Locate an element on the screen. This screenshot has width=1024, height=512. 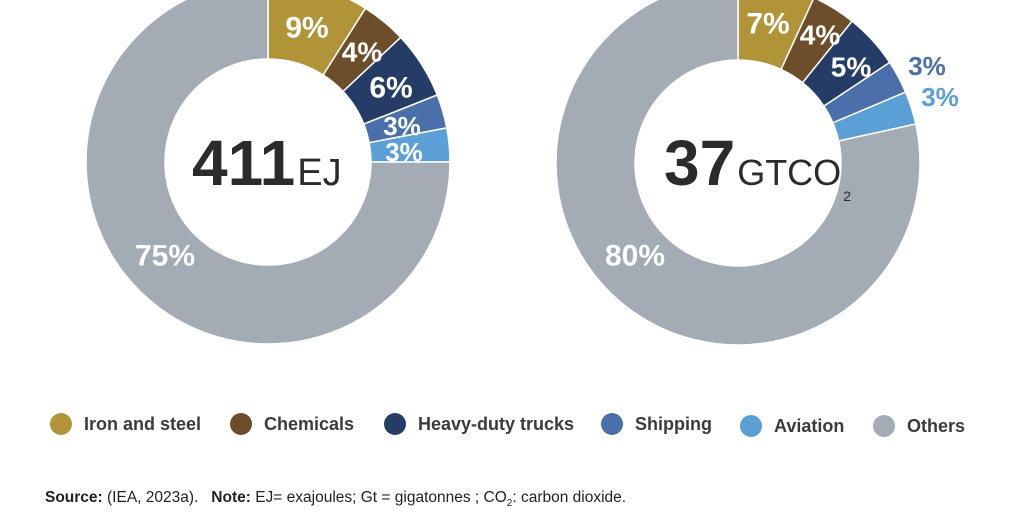
legend-label: Heavy-duty trucks is located at coordinates (496, 423).